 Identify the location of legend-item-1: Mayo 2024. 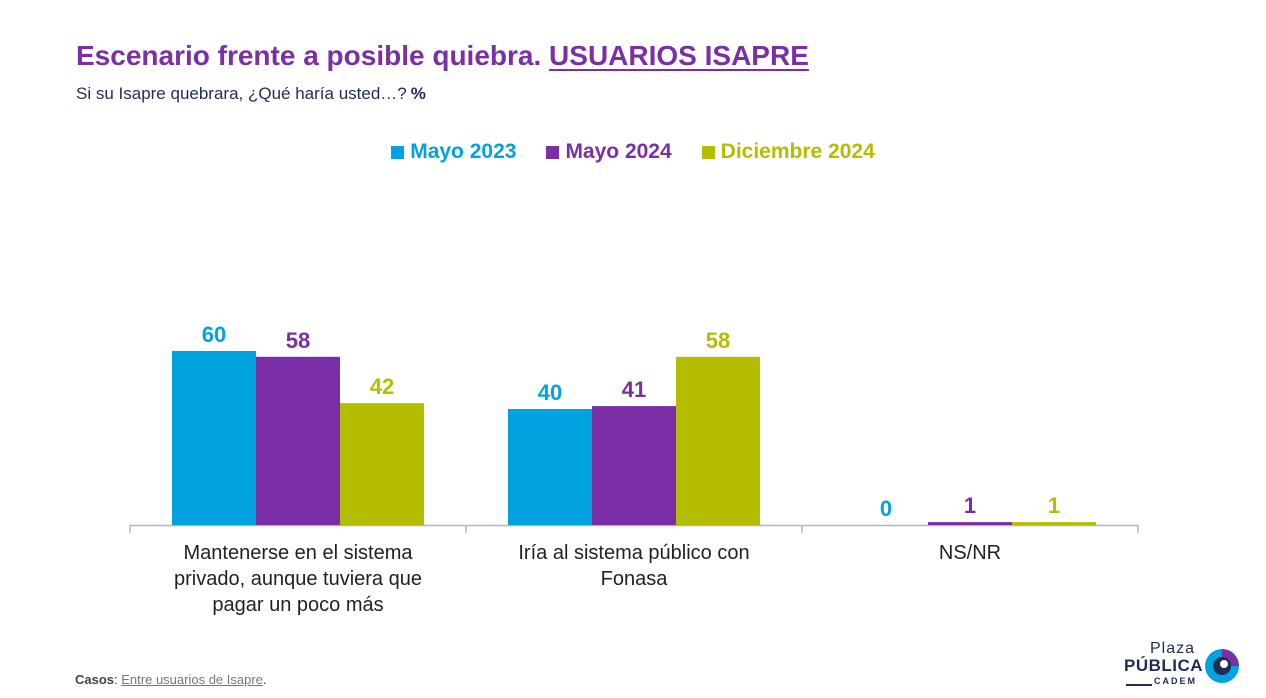
(609, 152).